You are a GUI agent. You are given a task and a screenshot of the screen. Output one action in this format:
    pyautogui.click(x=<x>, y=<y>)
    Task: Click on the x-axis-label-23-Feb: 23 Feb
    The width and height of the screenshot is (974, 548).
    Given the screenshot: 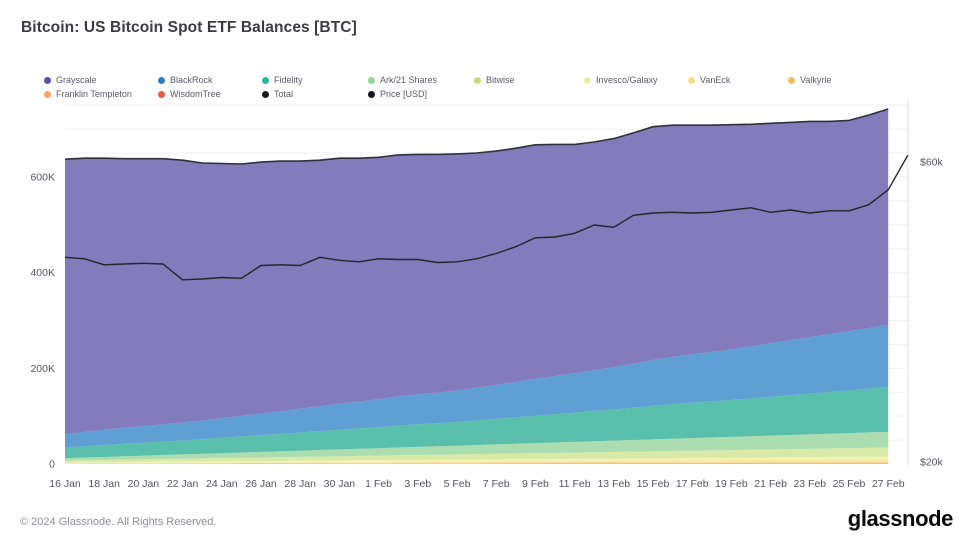 What is the action you would take?
    pyautogui.click(x=809, y=484)
    